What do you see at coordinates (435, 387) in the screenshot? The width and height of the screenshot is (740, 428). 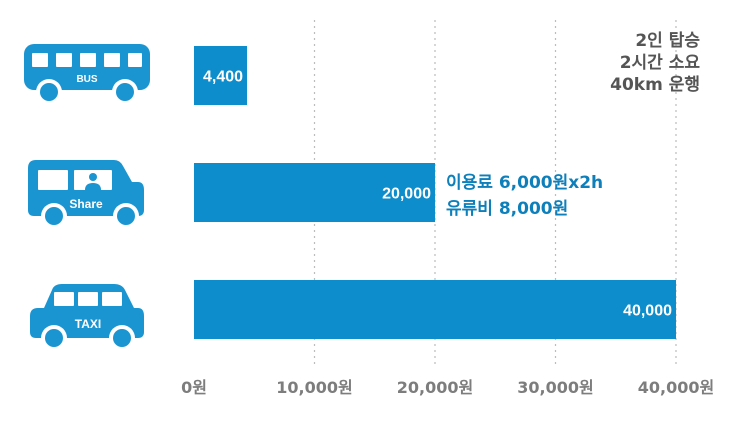 I see `x-tick-label-2: 20,000원` at bounding box center [435, 387].